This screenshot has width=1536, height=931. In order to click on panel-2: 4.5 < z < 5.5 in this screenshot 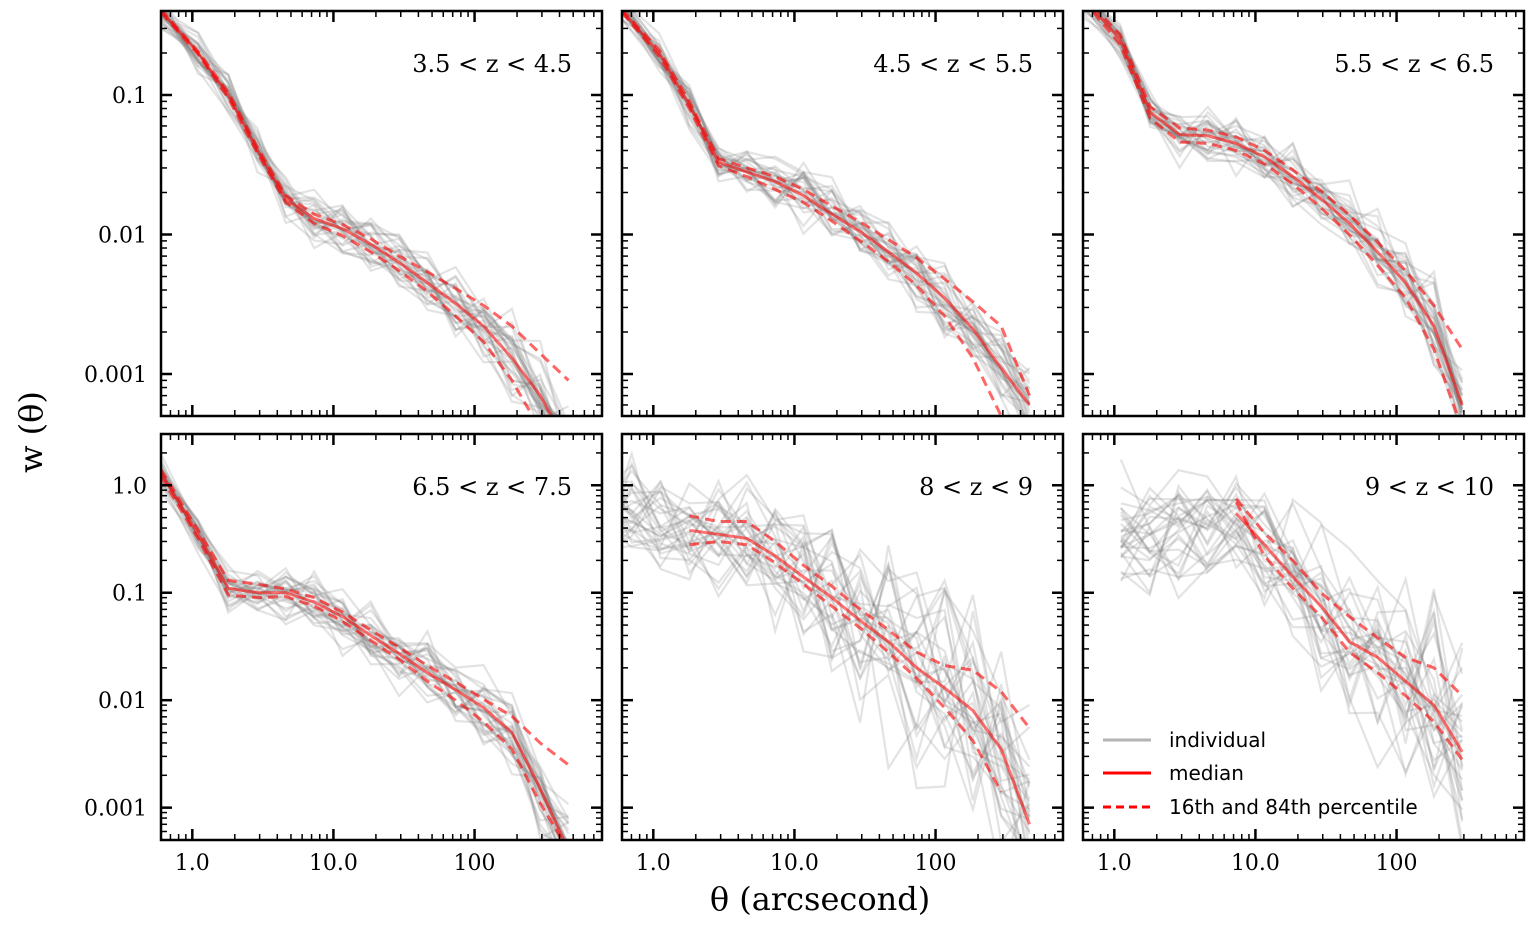, I will do `click(842, 213)`.